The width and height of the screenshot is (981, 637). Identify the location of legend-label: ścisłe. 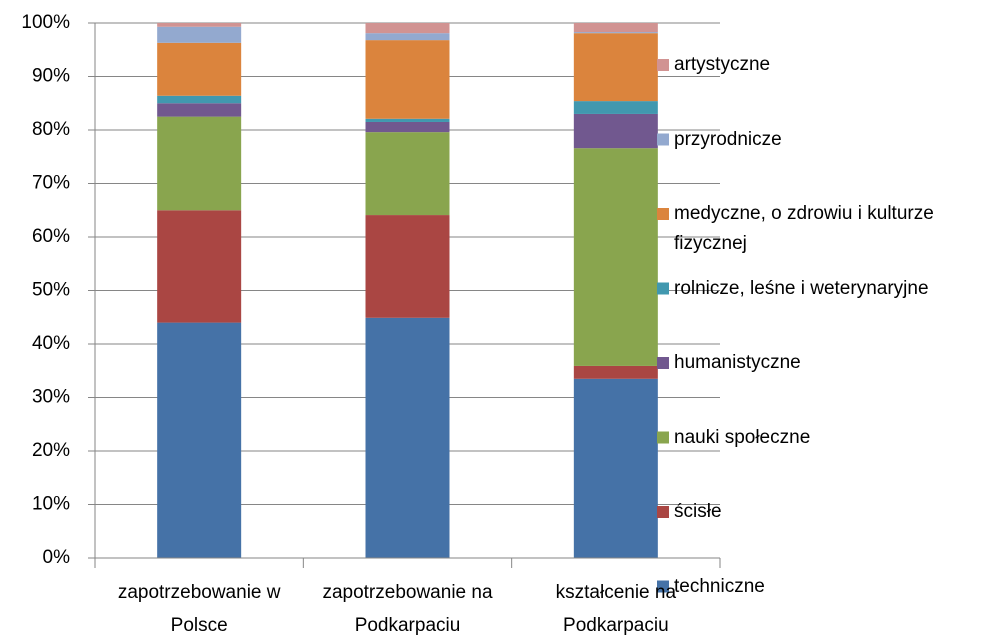
(698, 511).